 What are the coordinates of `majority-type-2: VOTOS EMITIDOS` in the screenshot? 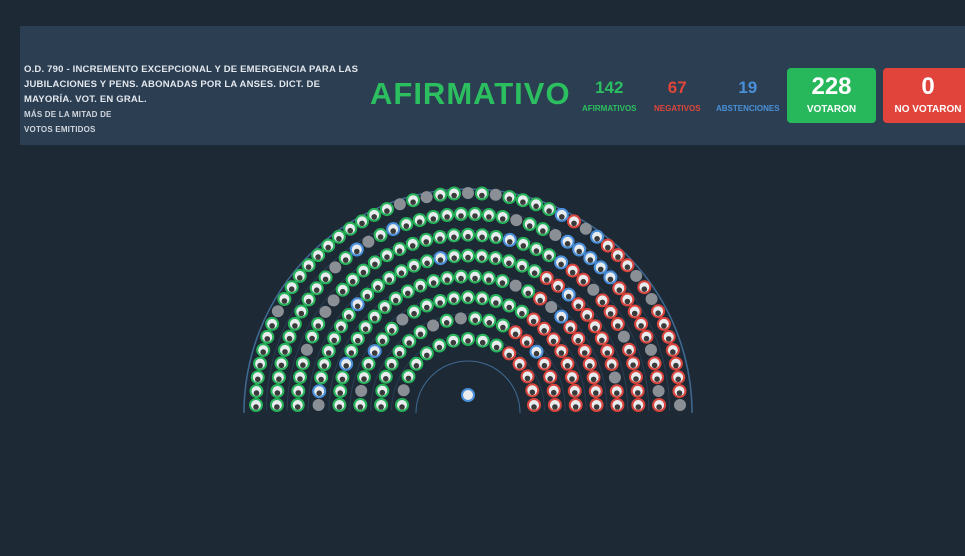 It's located at (60, 129).